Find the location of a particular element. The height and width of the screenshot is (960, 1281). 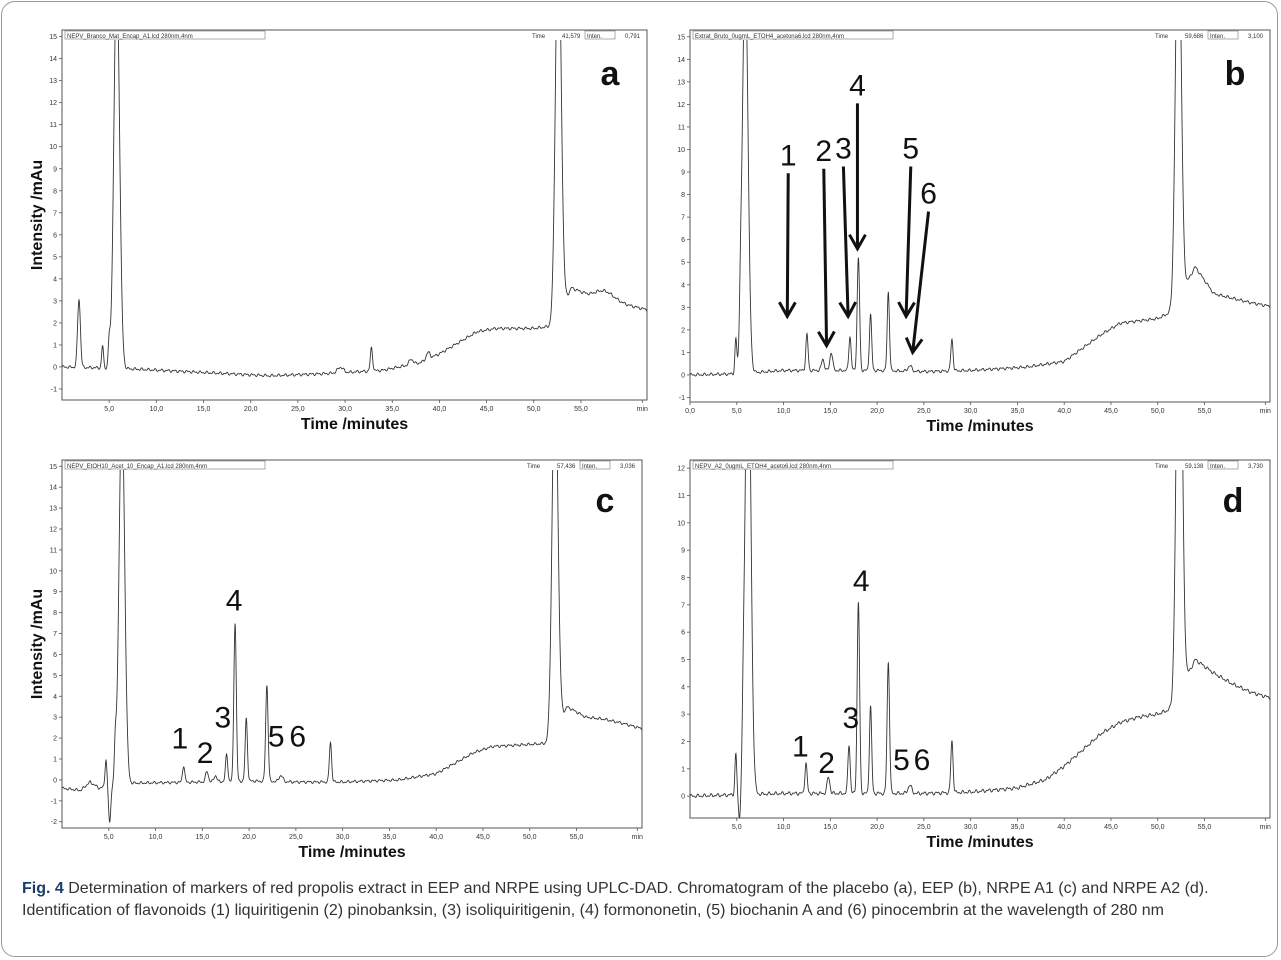

y-axis-label: Intensity /mAu is located at coordinates (37, 644).